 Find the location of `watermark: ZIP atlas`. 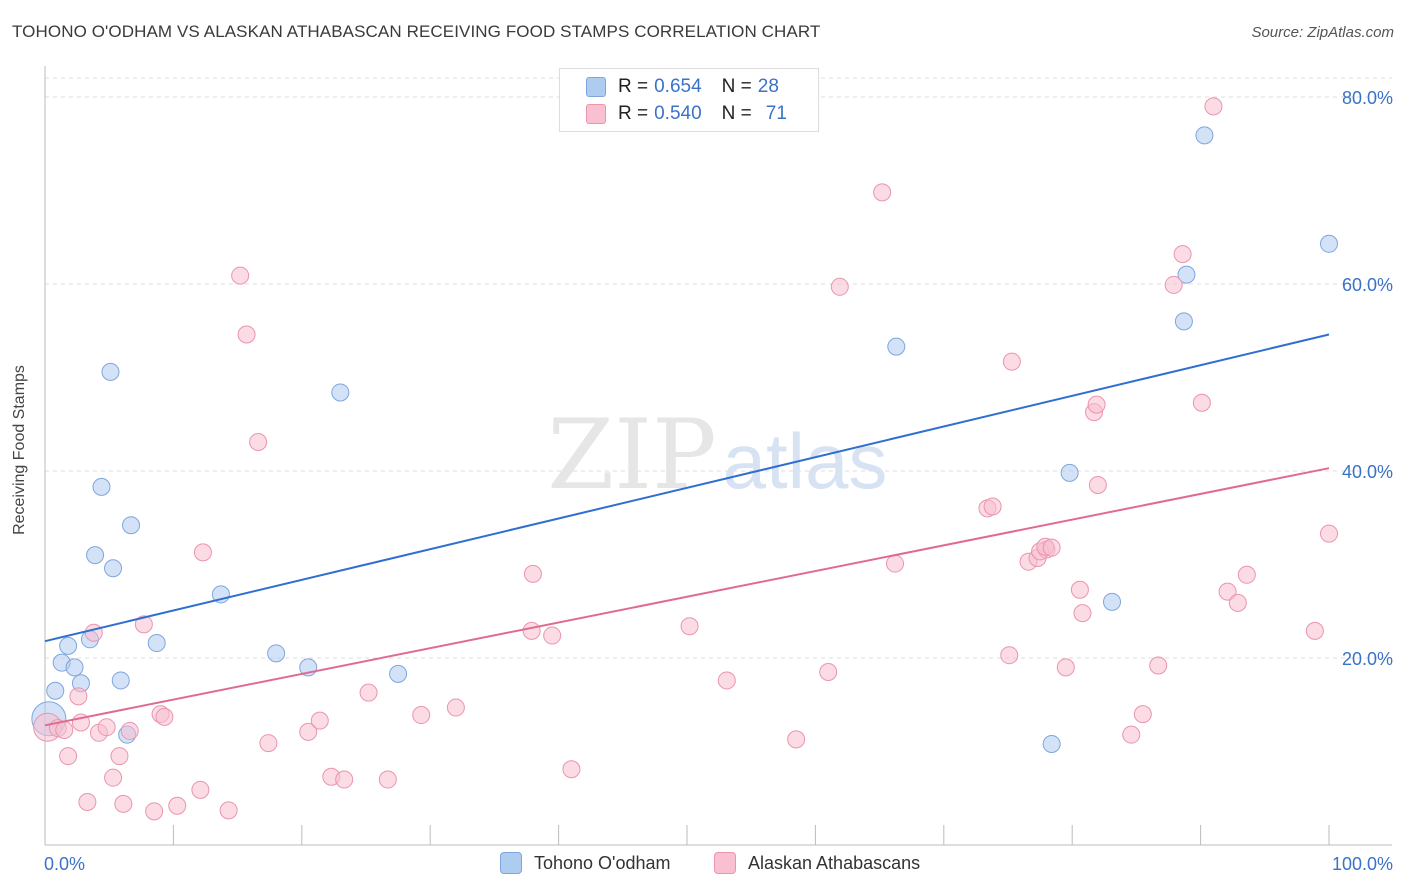

watermark: ZIP atlas is located at coordinates (717, 455).